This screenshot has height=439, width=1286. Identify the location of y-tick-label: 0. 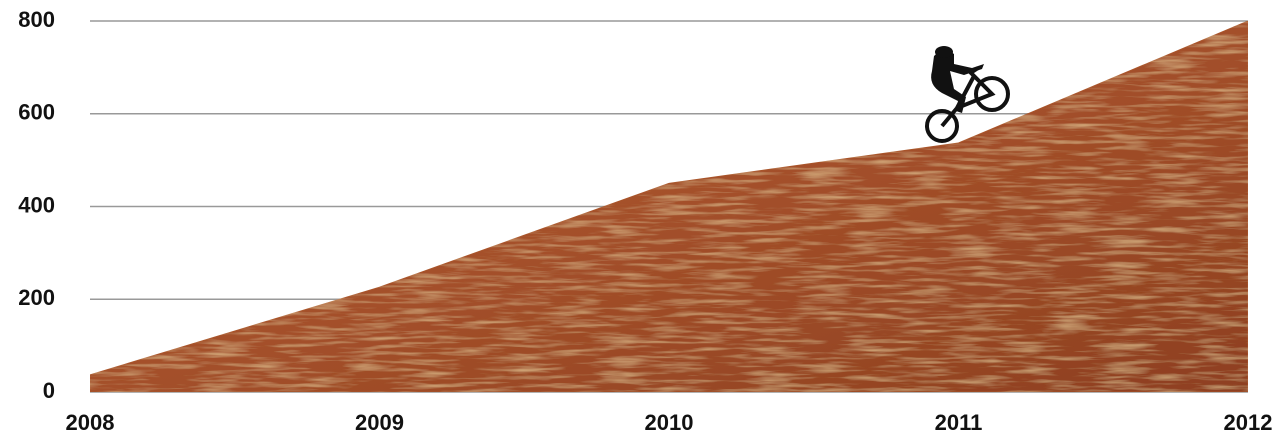
(49, 390).